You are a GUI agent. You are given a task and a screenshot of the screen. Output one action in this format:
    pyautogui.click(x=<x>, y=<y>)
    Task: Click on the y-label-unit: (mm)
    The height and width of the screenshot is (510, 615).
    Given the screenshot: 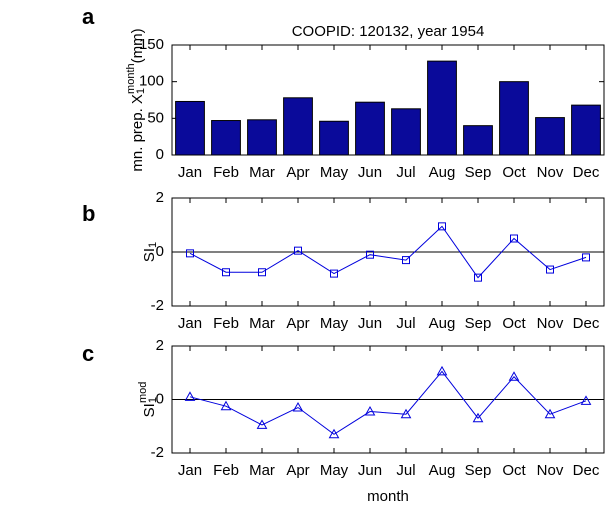 What is the action you would take?
    pyautogui.click(x=137, y=45)
    